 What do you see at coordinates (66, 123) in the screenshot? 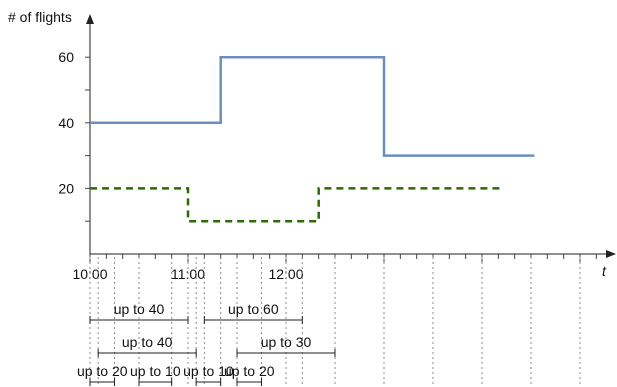
I see `y-tick-label: 40` at bounding box center [66, 123].